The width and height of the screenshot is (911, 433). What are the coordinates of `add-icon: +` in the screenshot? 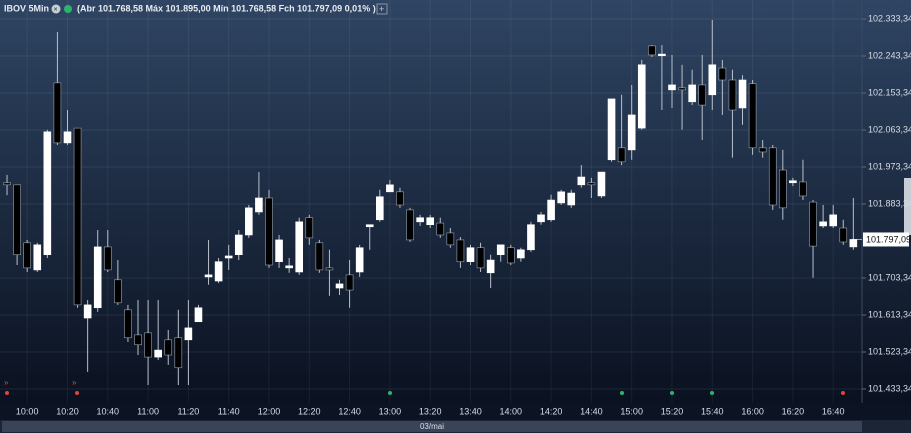 It's located at (381, 9).